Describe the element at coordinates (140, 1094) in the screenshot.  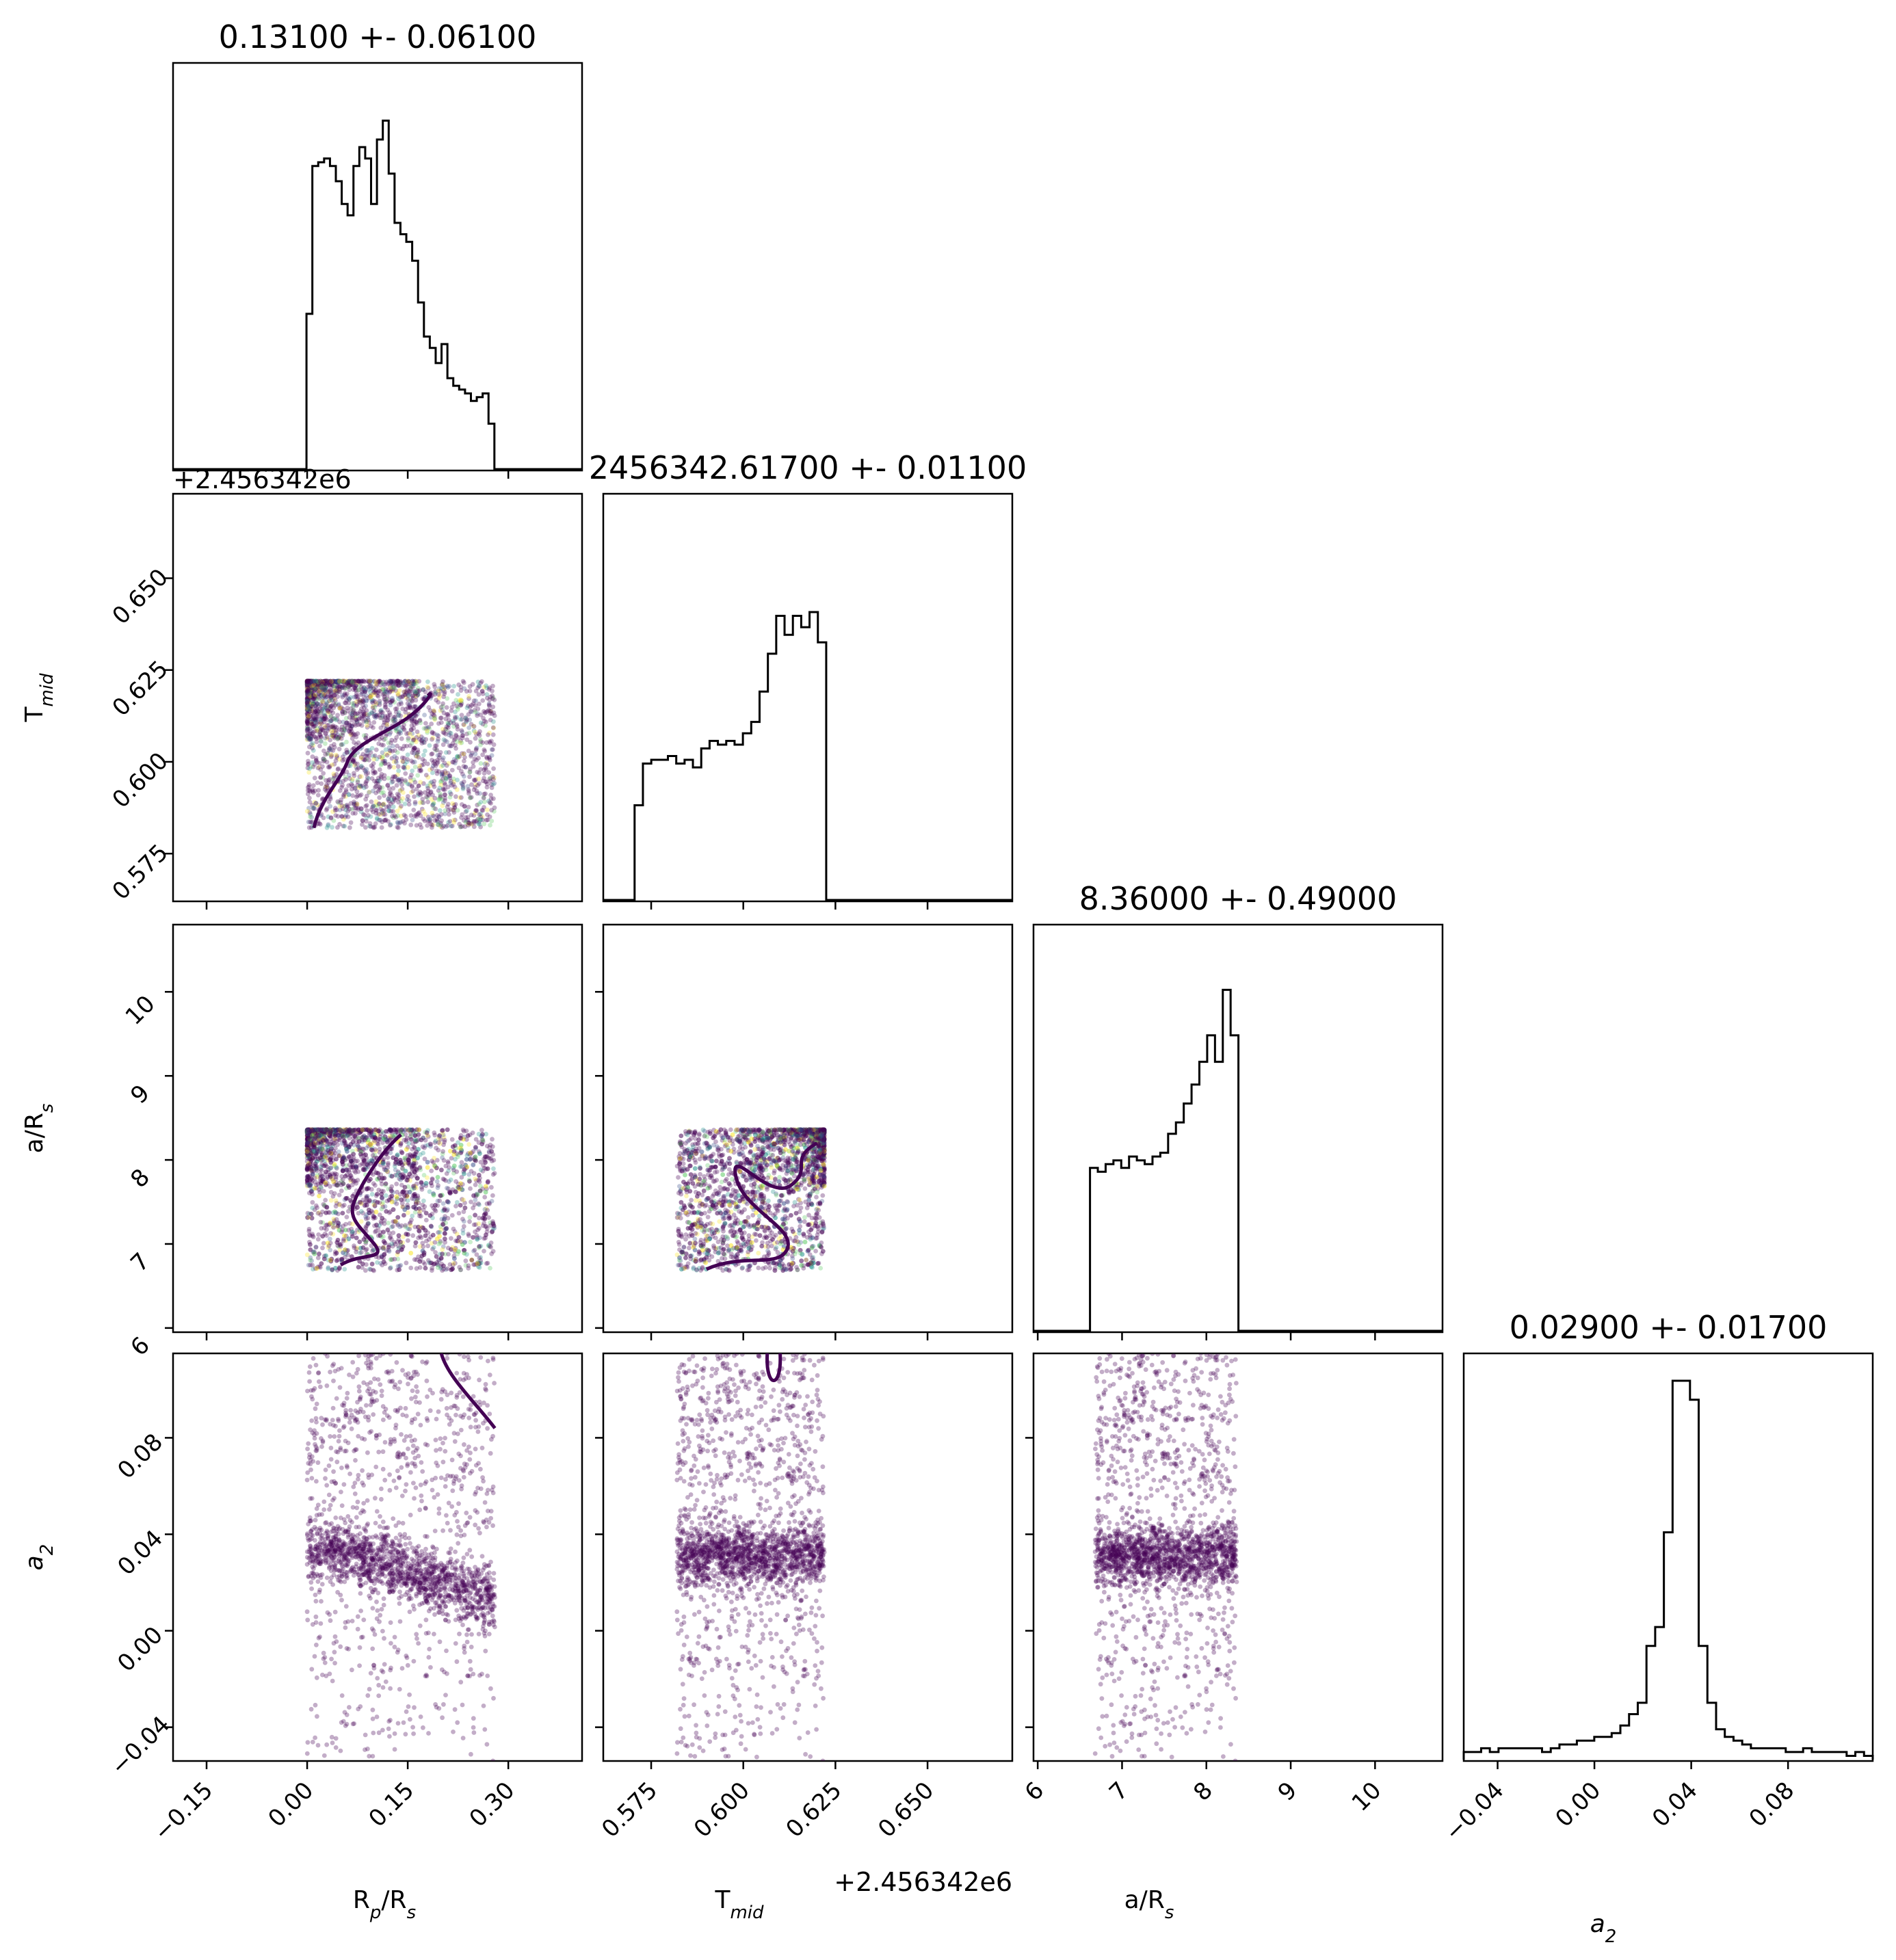
I see `y-tick-label-ars: 9` at that location.